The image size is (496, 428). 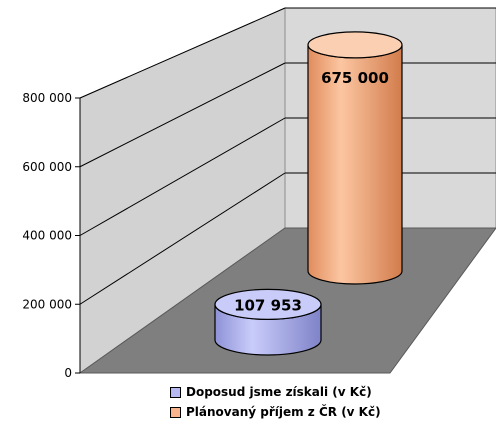 What do you see at coordinates (47, 167) in the screenshot?
I see `y-tick-label-3: 600 000` at bounding box center [47, 167].